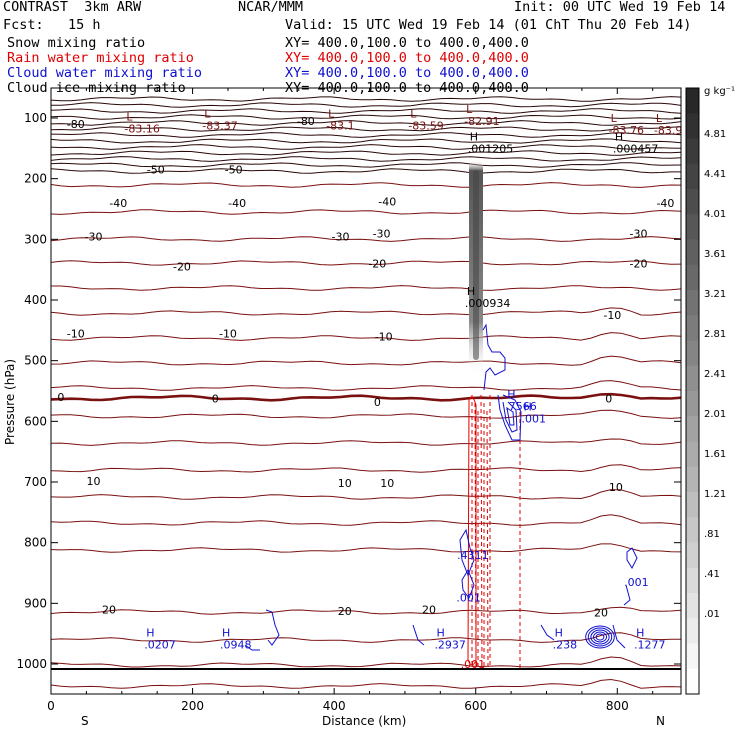  I want to click on contour-value-label: .001, so click(468, 597).